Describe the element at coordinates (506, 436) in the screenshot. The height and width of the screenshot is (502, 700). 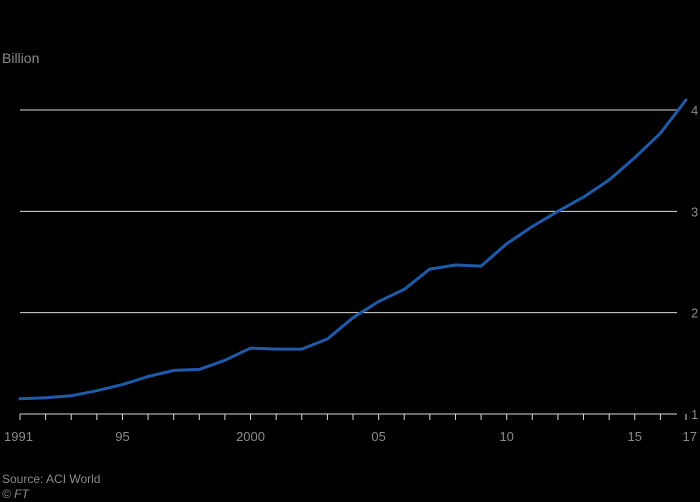
I see `x-tick-label: 10` at that location.